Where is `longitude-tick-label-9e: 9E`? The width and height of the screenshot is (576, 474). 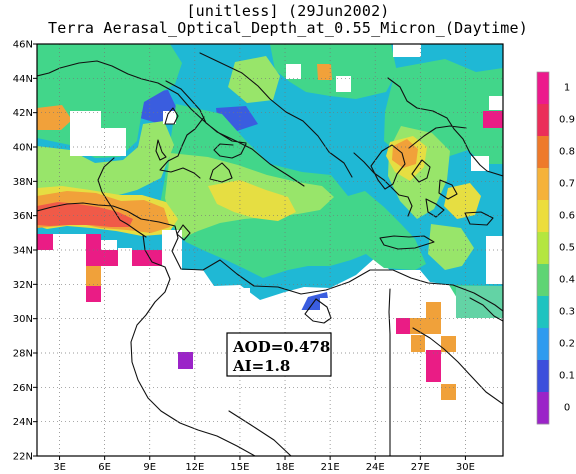 longitude-tick-label-9e: 9E is located at coordinates (149, 467).